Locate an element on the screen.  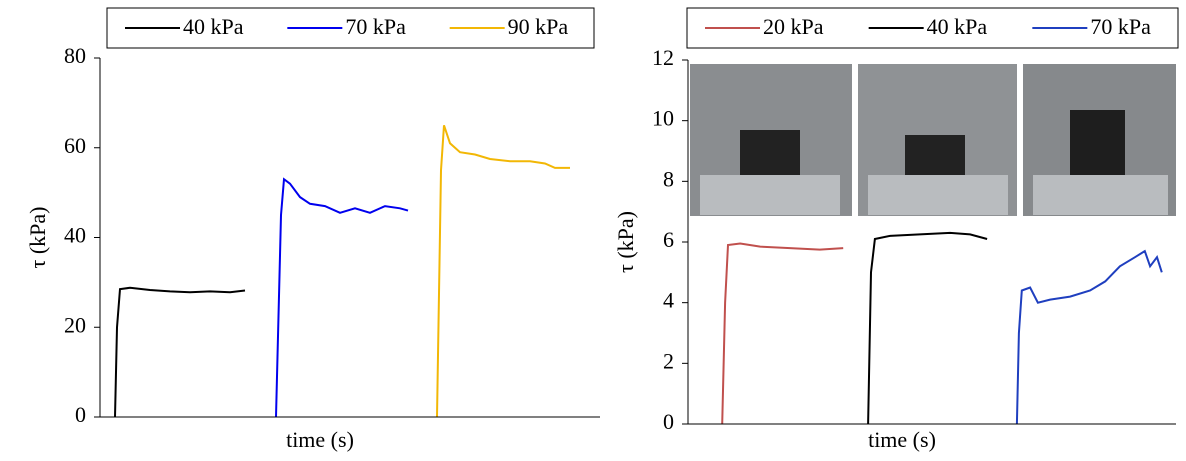
photos is located at coordinates (933, 140).